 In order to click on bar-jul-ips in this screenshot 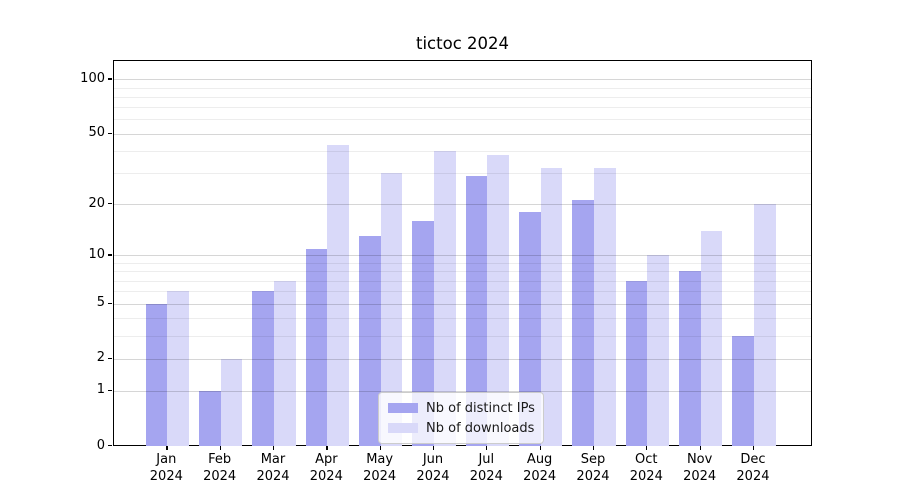, I will do `click(476, 310)`.